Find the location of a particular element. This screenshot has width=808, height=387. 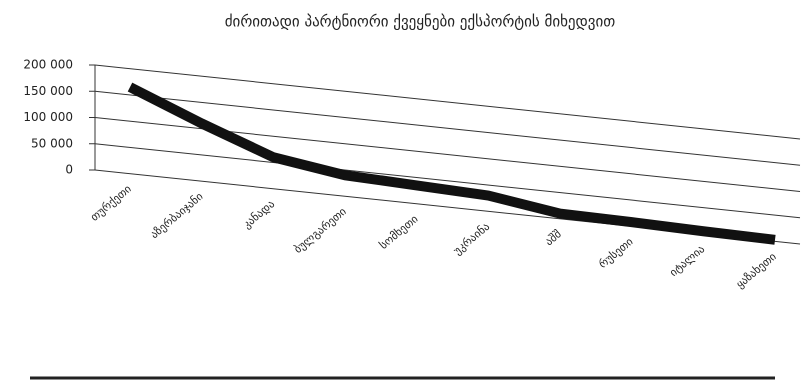

y-tick-label: 50 000 is located at coordinates (52, 143).